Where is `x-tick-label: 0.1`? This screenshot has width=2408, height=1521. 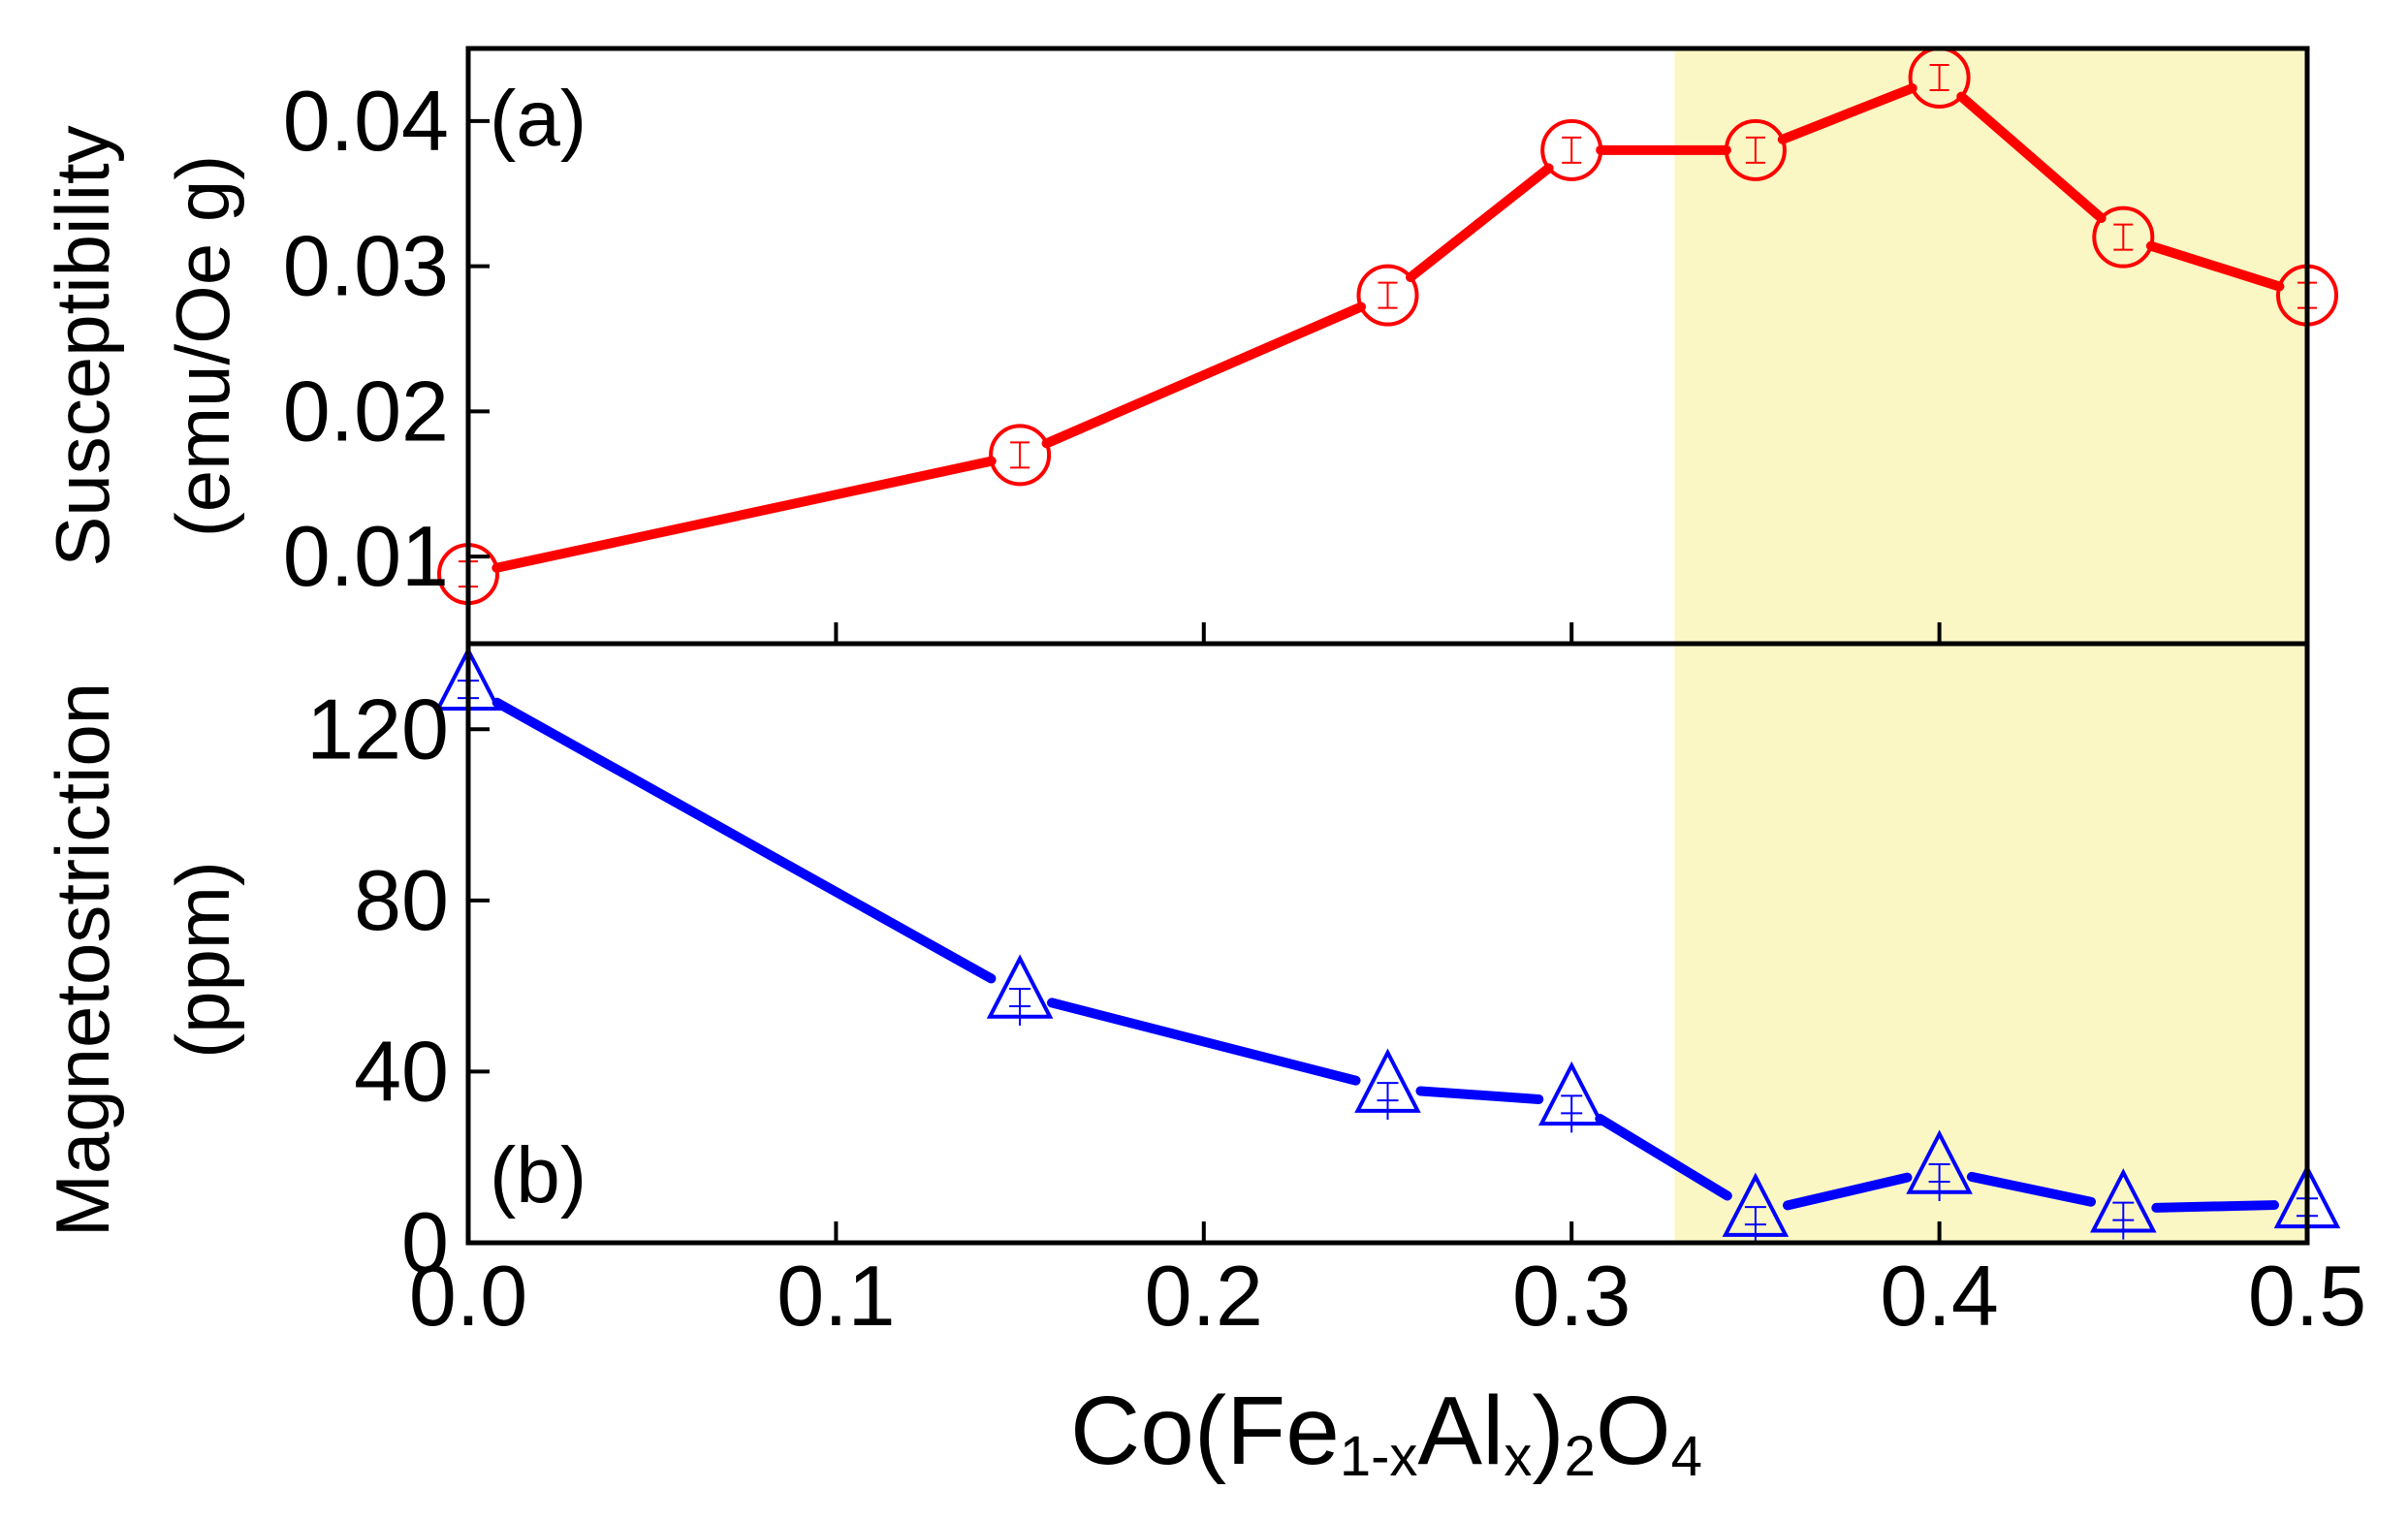 x-tick-label: 0.1 is located at coordinates (835, 1296).